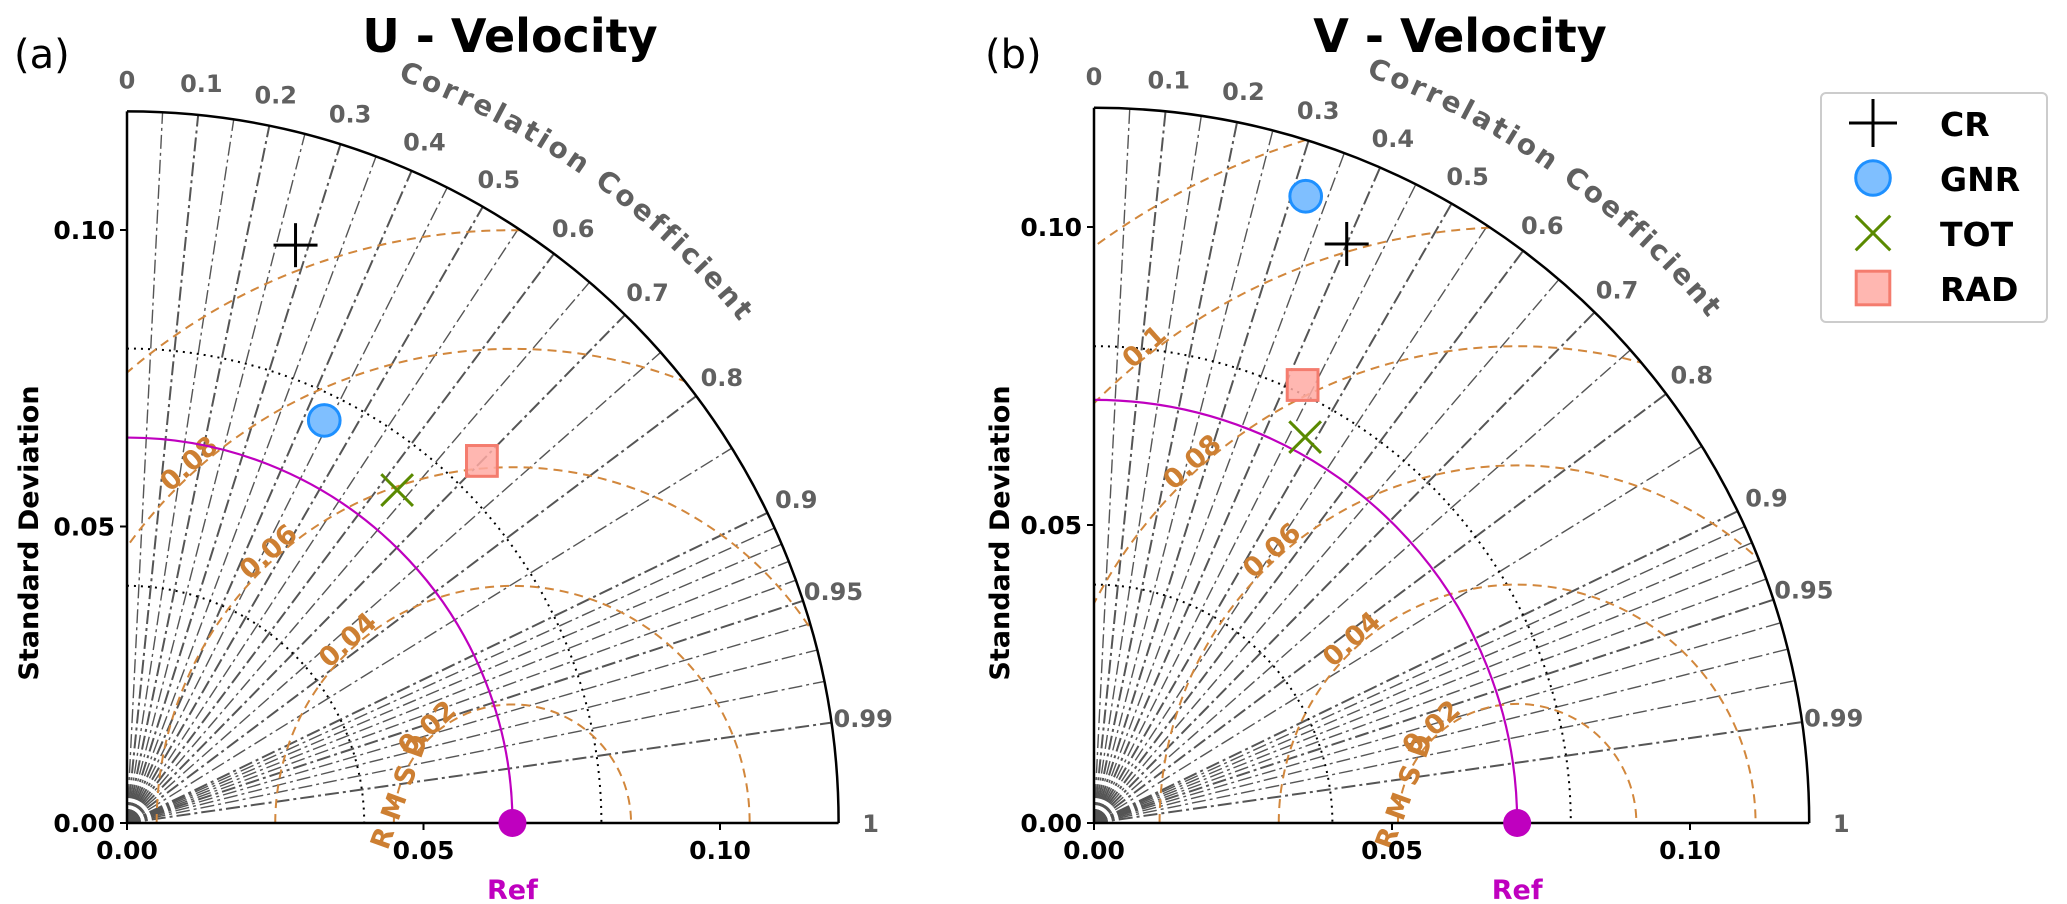 The image size is (2067, 904). I want to click on x-tick-label: 0.10, so click(1690, 850).